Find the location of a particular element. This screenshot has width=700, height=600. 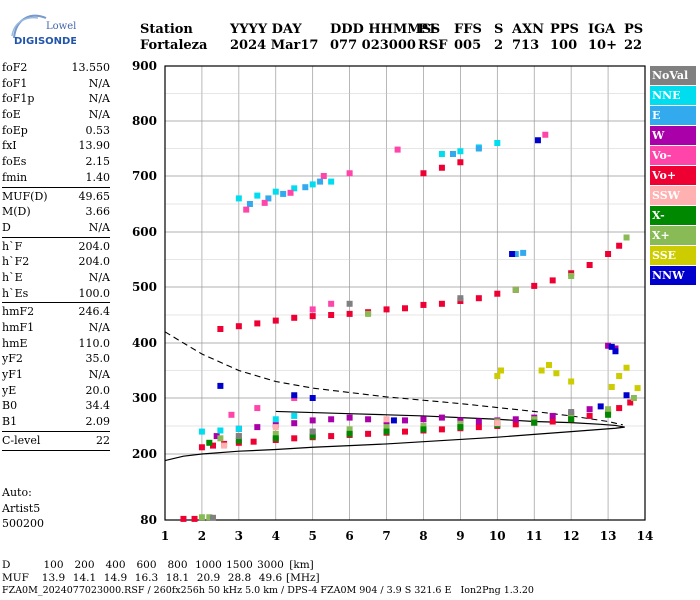

logo-line1: Lowell is located at coordinates (61, 26).